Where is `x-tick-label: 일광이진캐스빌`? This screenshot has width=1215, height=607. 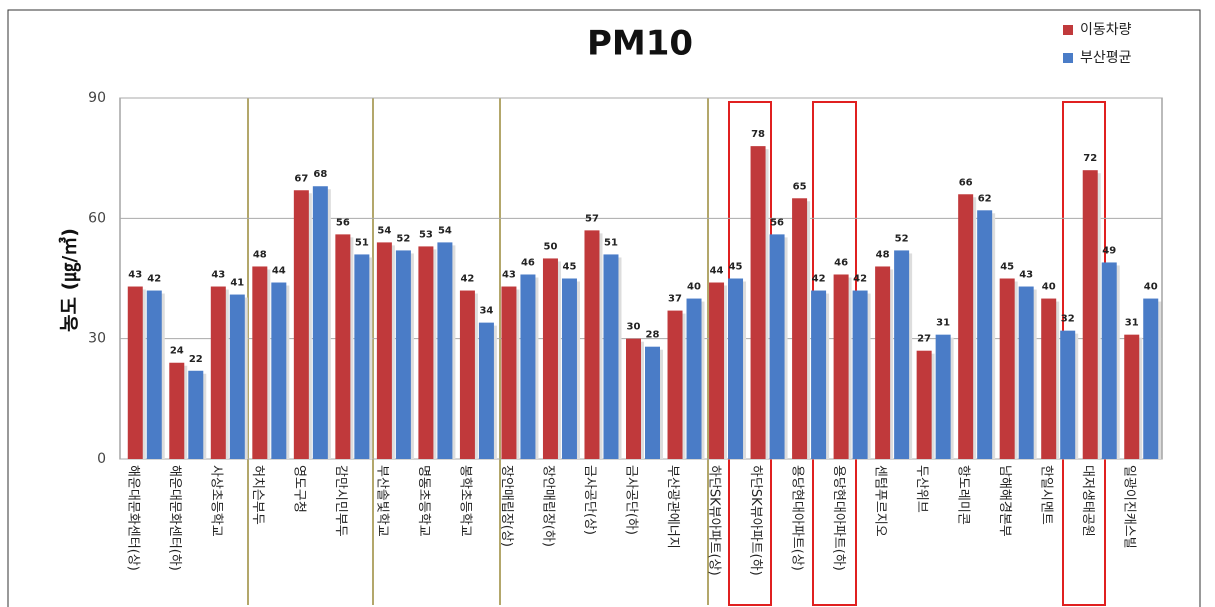 x-tick-label: 일광이진캐스빌 is located at coordinates (1129, 507).